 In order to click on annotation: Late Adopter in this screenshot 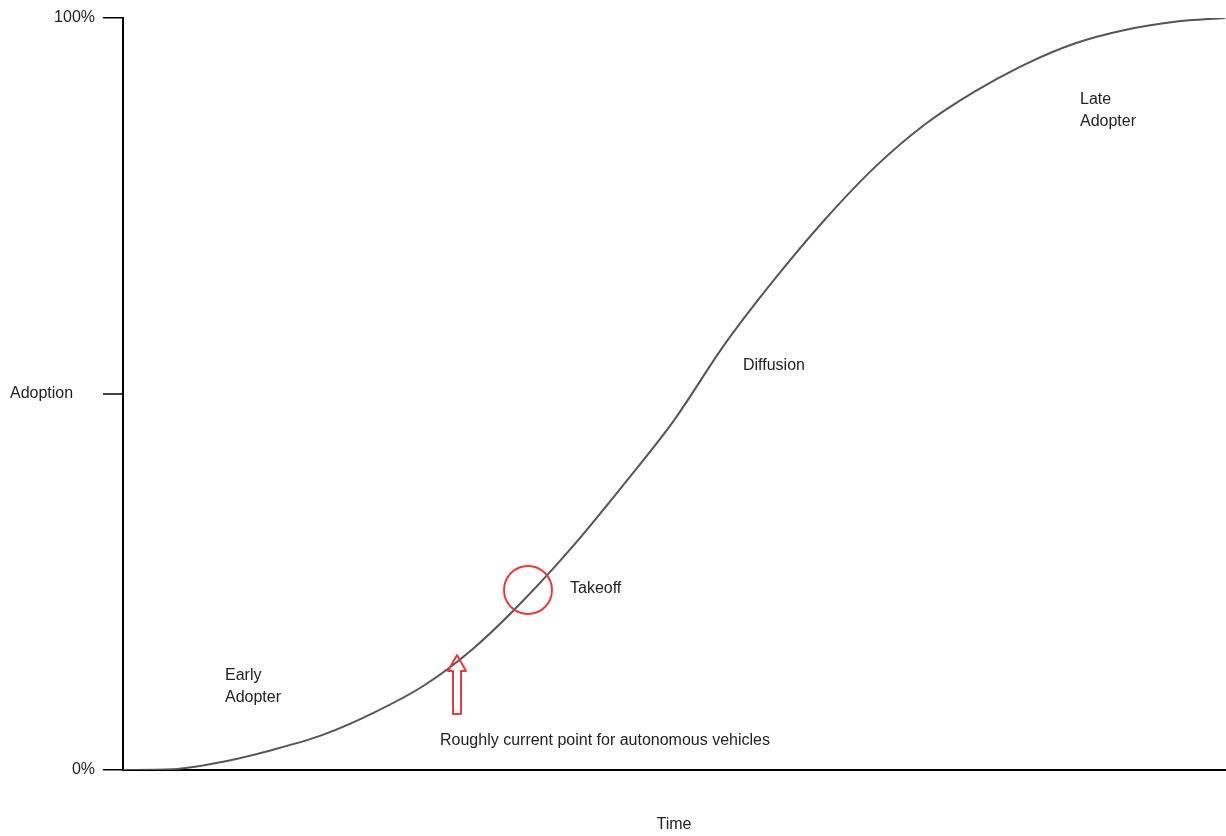, I will do `click(1108, 110)`.